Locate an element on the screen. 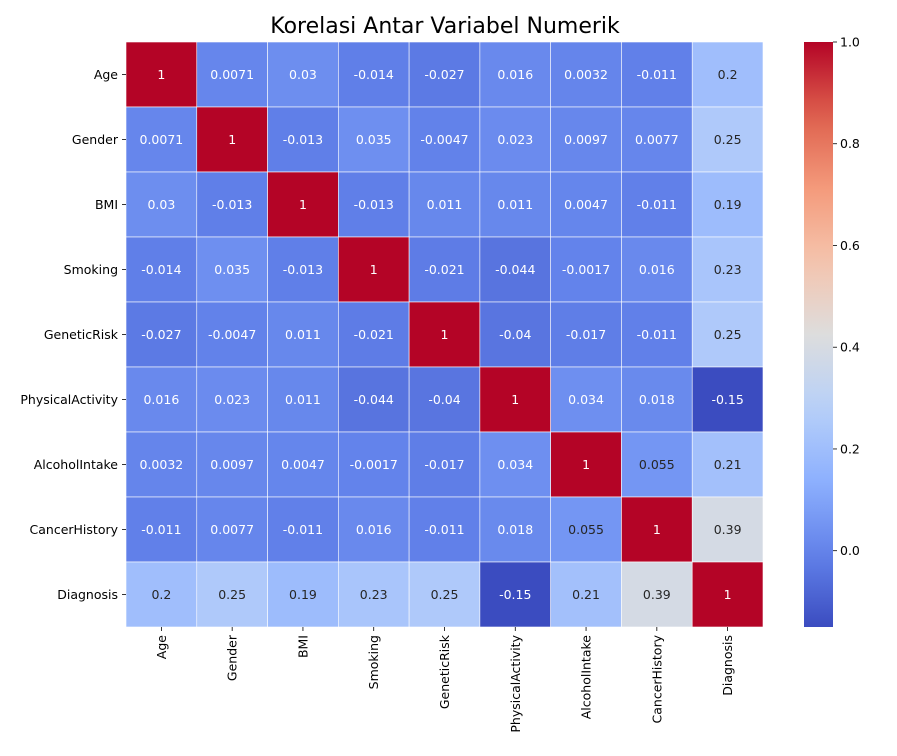 Image resolution: width=897 pixels, height=756 pixels. colorbar-tick-label: 0.4 is located at coordinates (850, 347).